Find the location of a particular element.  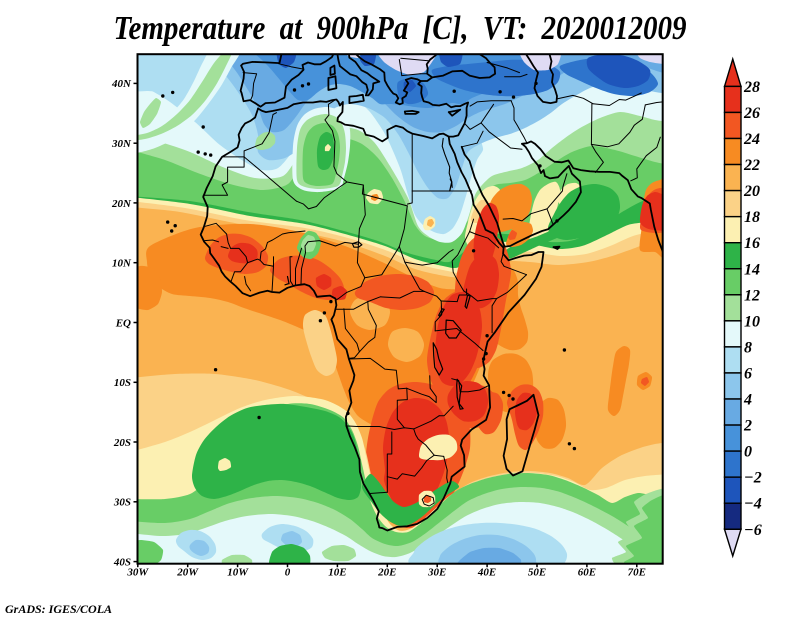

svg-text: 30N is located at coordinates (121, 144).